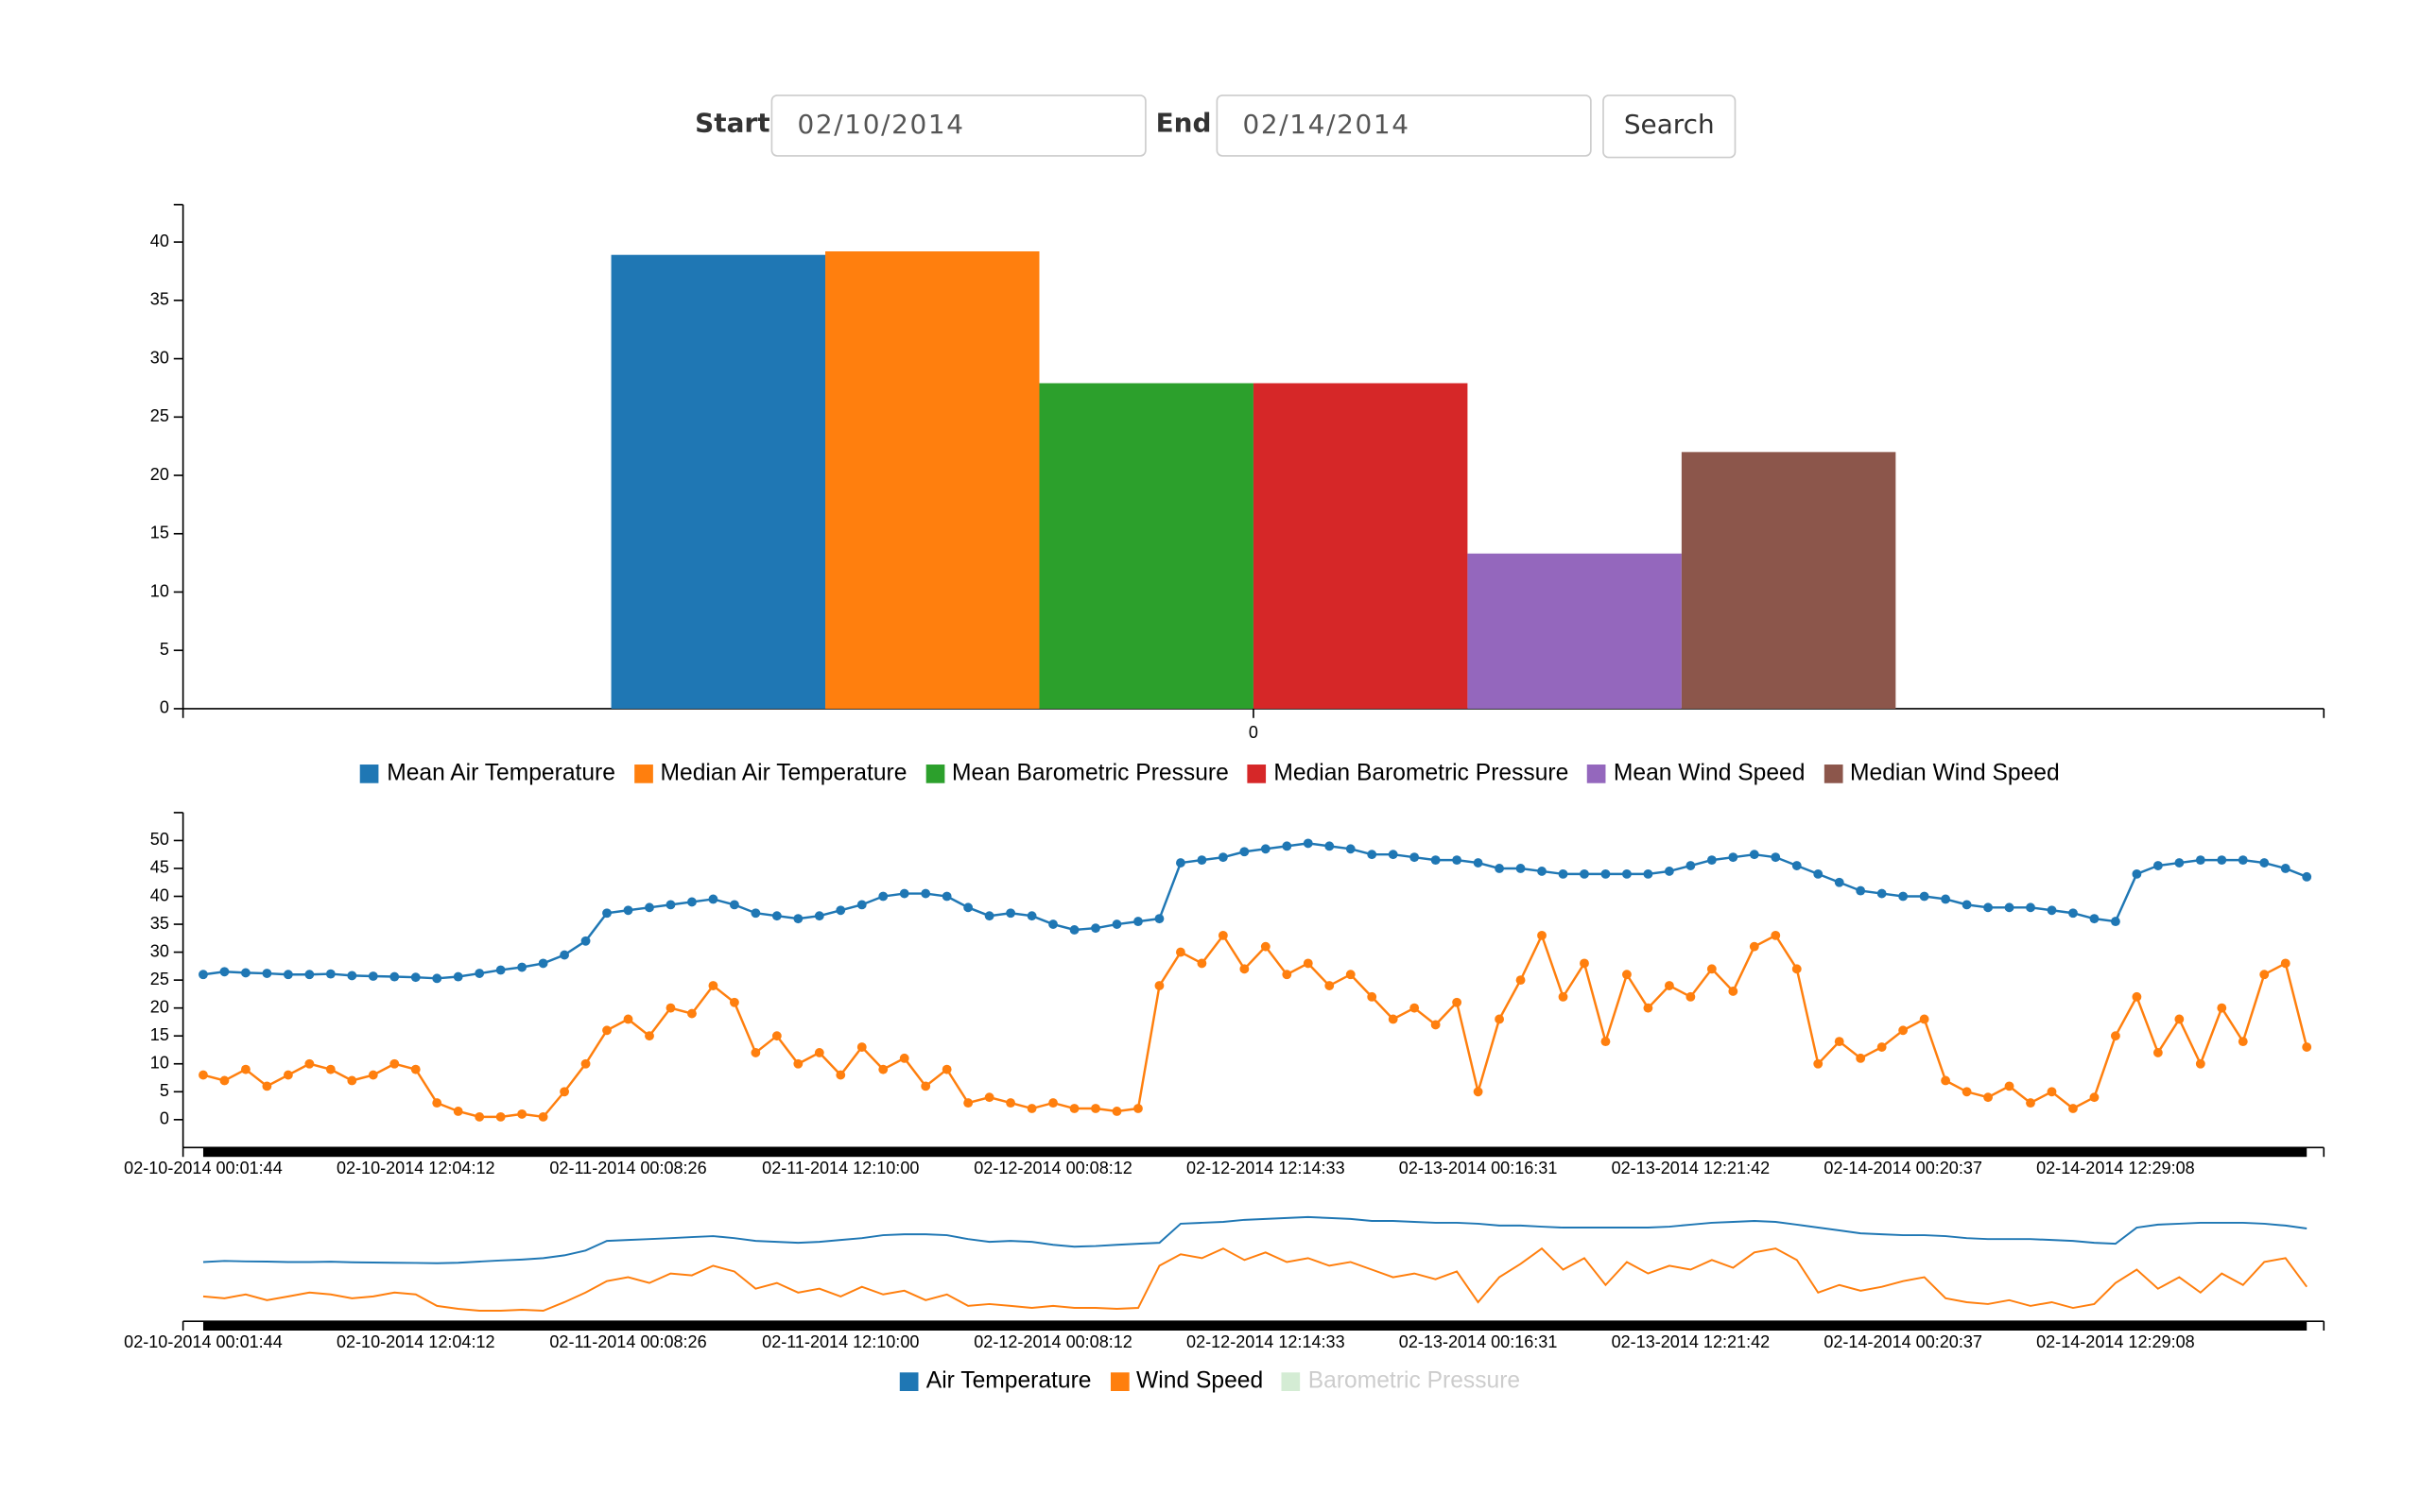  Describe the element at coordinates (1478, 1168) in the screenshot. I see `x-tick-label: 02-13-2014 00:16:31` at that location.